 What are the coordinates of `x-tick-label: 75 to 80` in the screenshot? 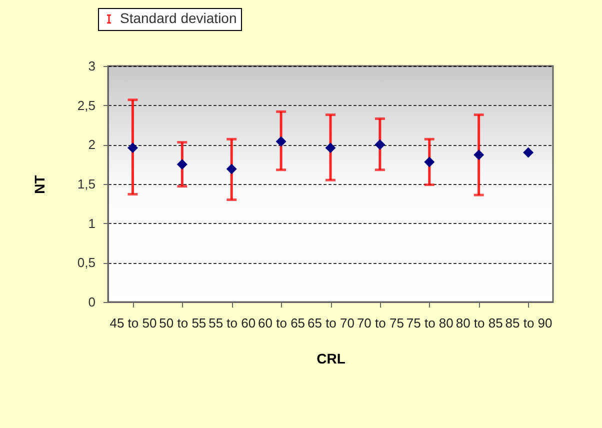 It's located at (430, 323).